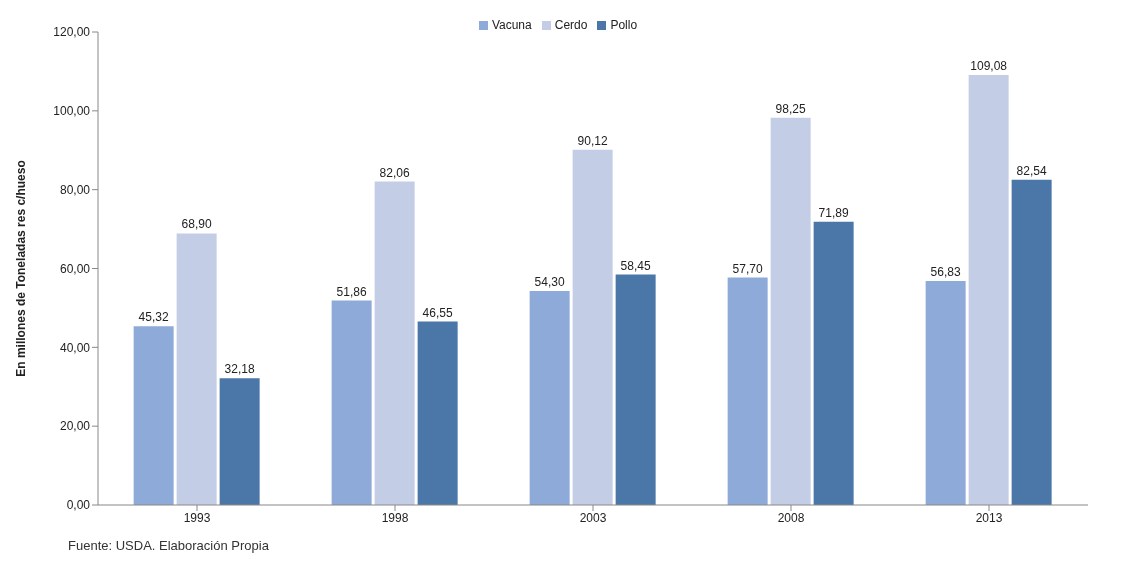  I want to click on data-label: 58,45, so click(635, 265).